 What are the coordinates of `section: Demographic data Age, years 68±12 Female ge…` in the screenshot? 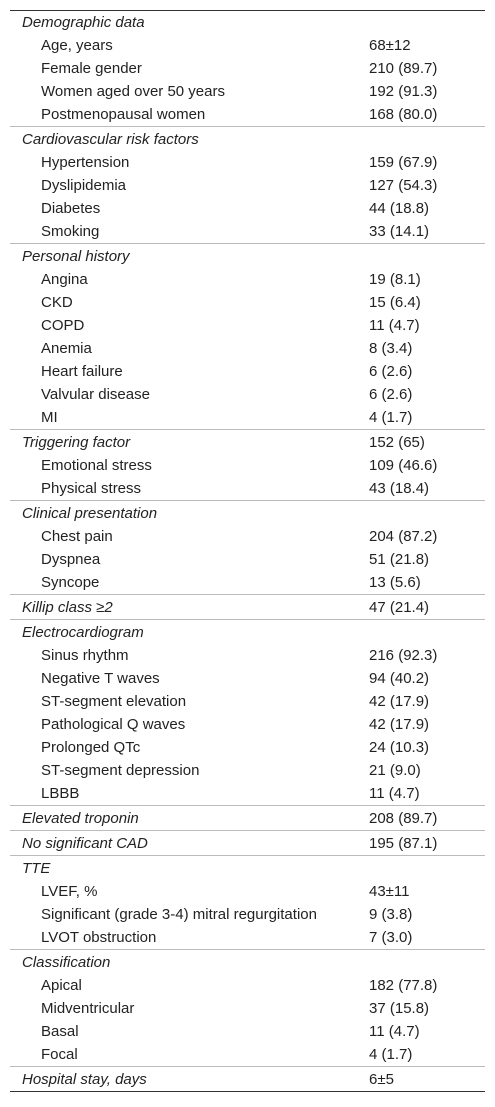 It's located at (247, 69).